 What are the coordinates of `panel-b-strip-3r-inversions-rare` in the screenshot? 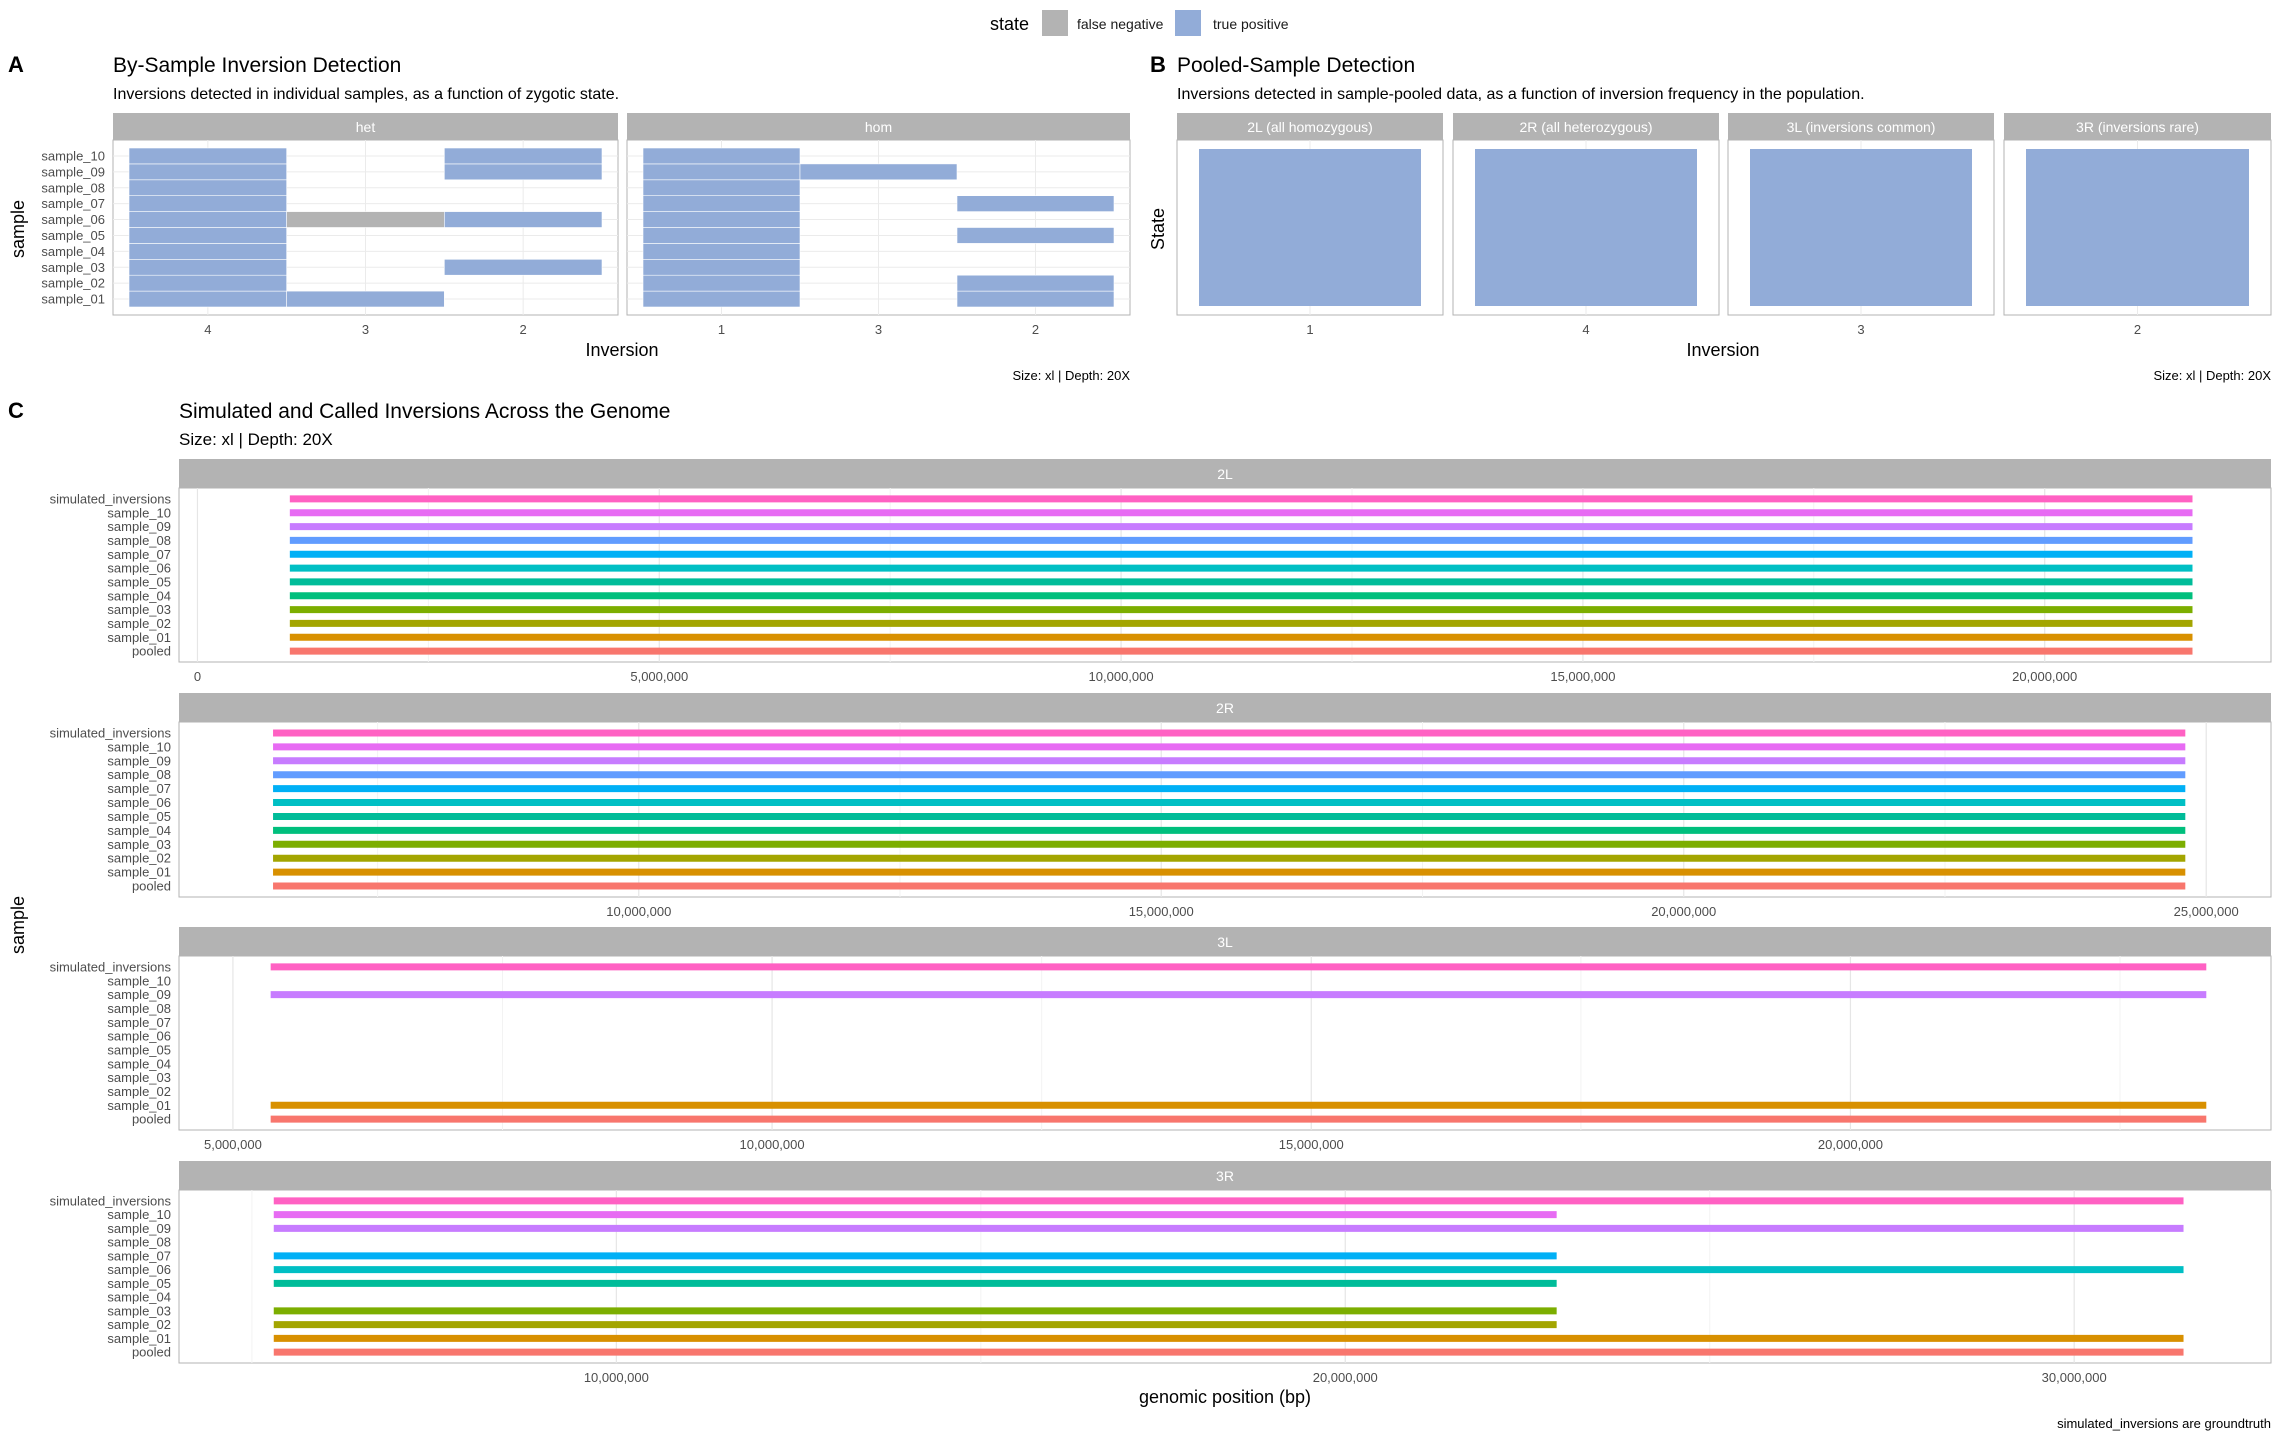 It's located at (2137, 126).